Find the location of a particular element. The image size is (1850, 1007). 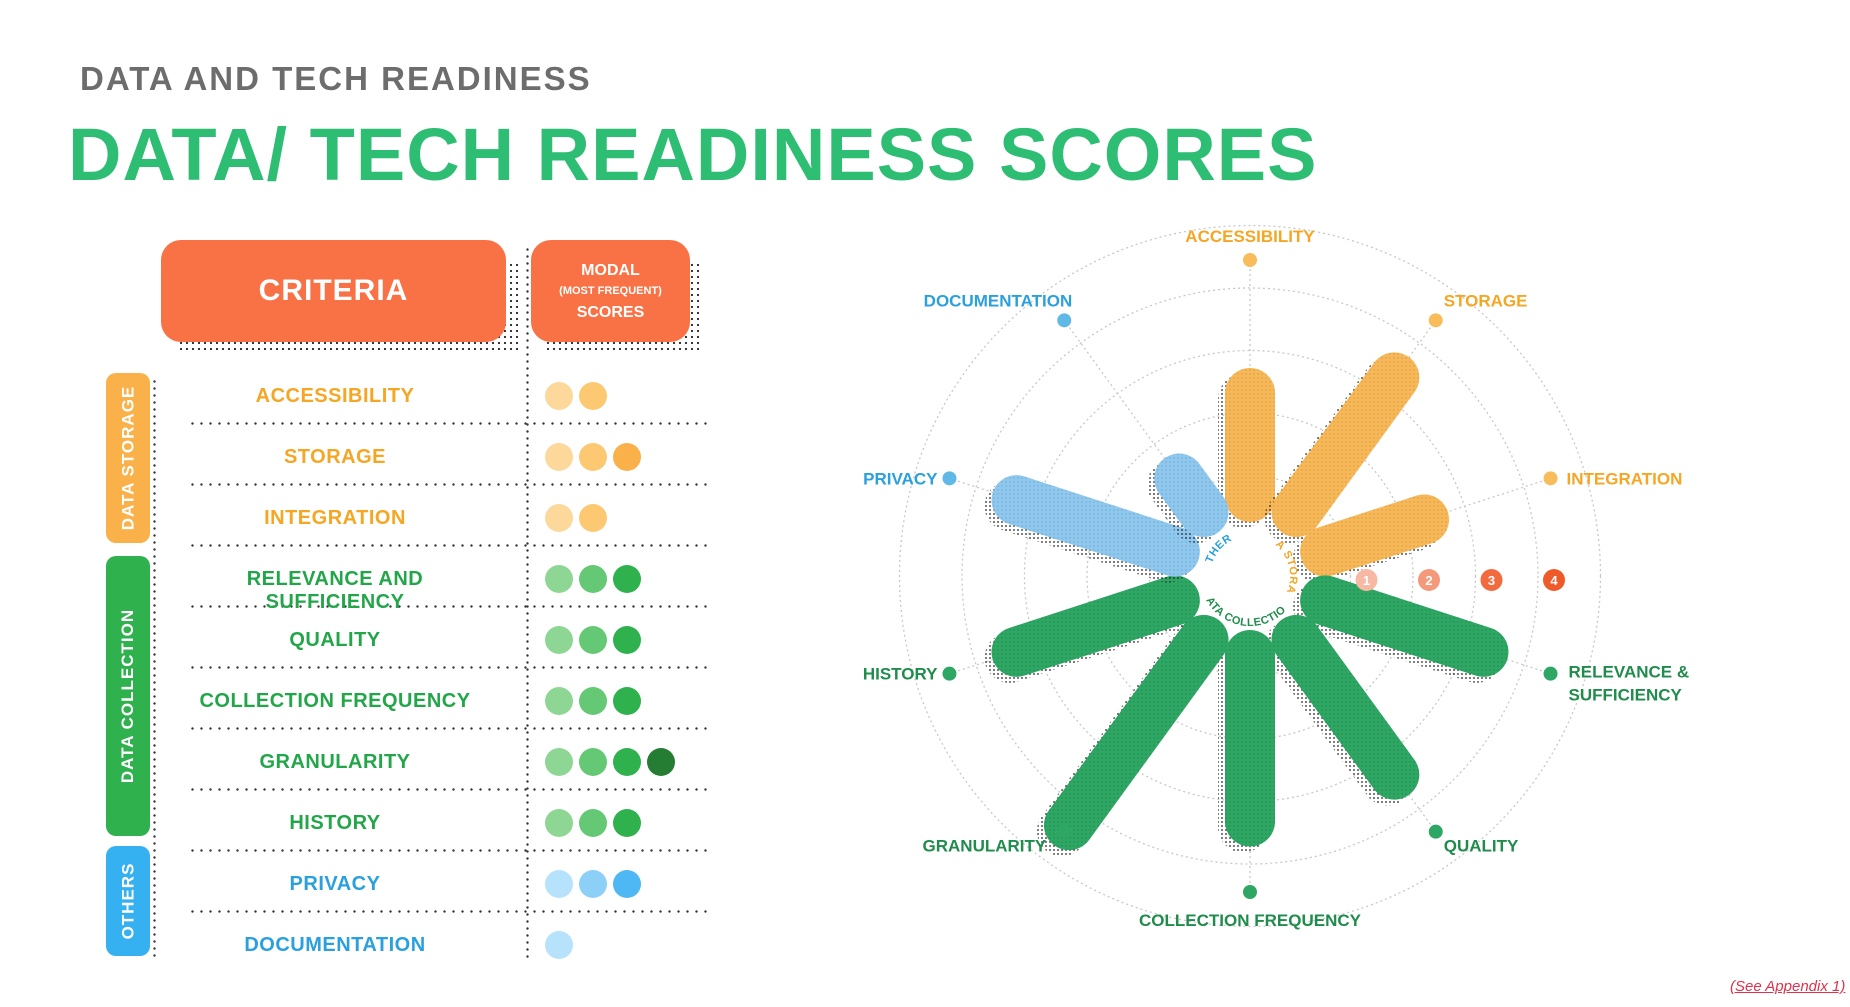

category-label: RELEVANCE & SUFFICIENCY is located at coordinates (1629, 684).